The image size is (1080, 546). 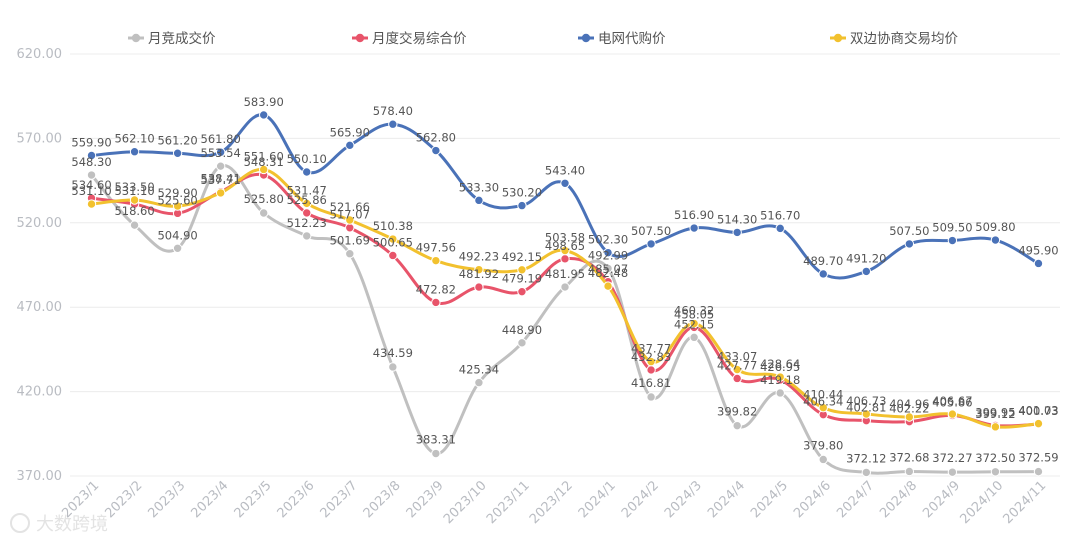 What do you see at coordinates (894, 38) in the screenshot?
I see `legend-item-bilateral-negotiation: 双边协商交易均价` at bounding box center [894, 38].